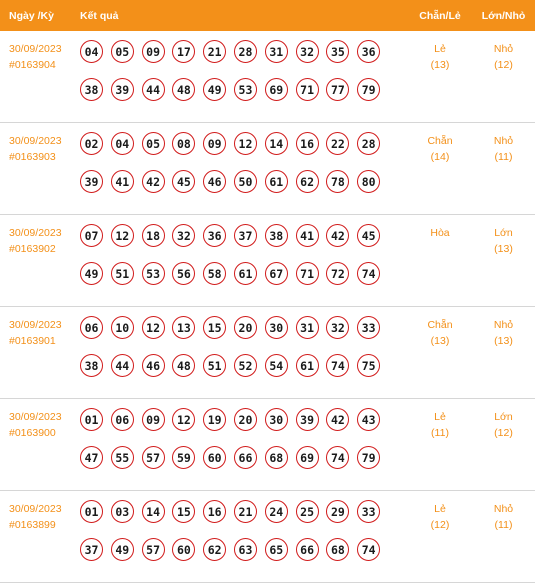 This screenshot has height=587, width=535. What do you see at coordinates (184, 457) in the screenshot?
I see `number-ball: 59` at bounding box center [184, 457].